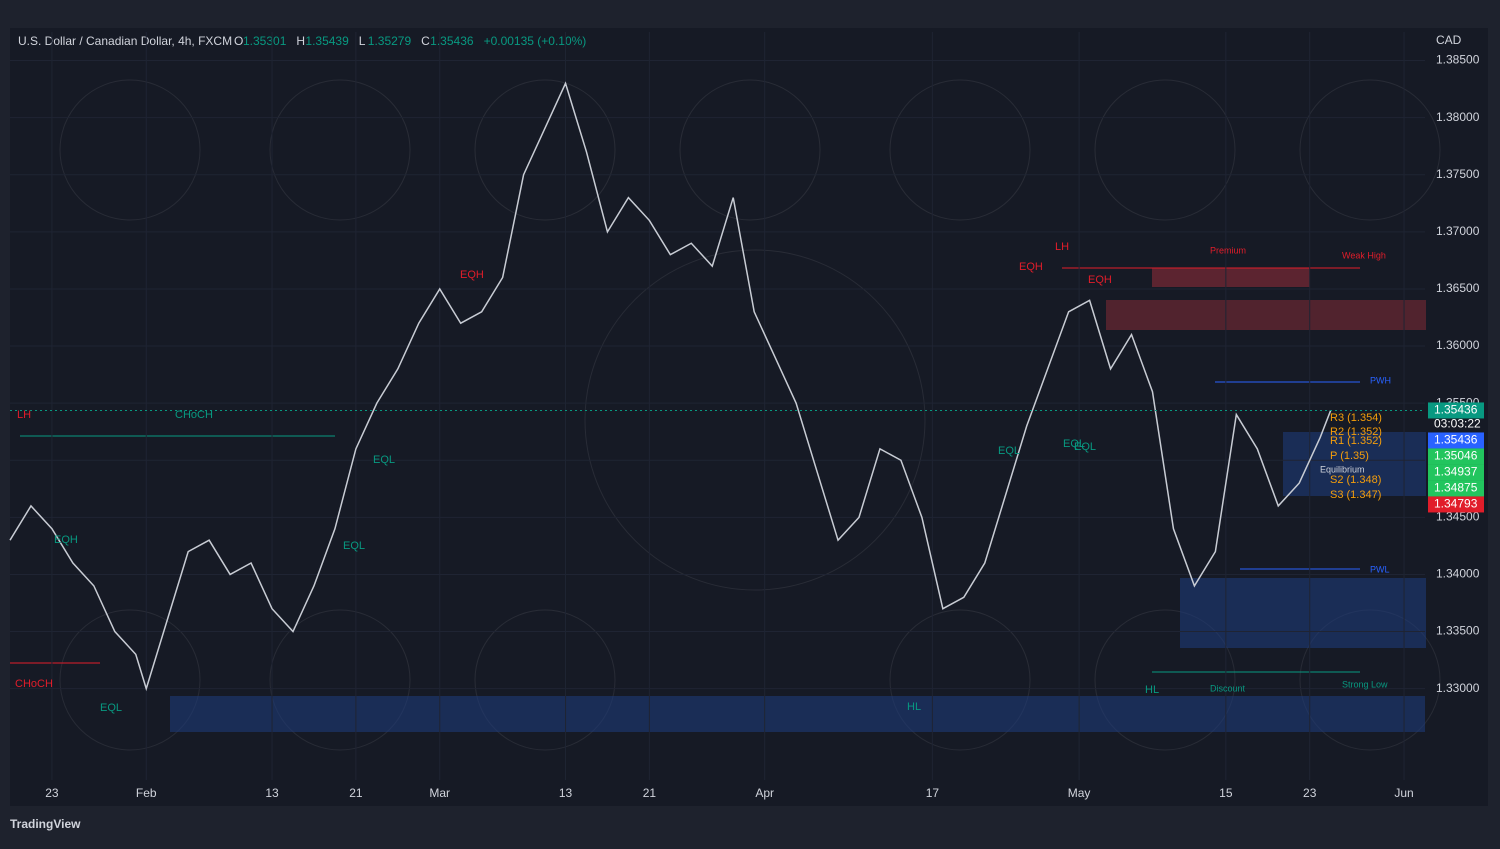 Image resolution: width=1500 pixels, height=849 pixels. Describe the element at coordinates (1458, 688) in the screenshot. I see `y-tick-label: 1.33000` at that location.